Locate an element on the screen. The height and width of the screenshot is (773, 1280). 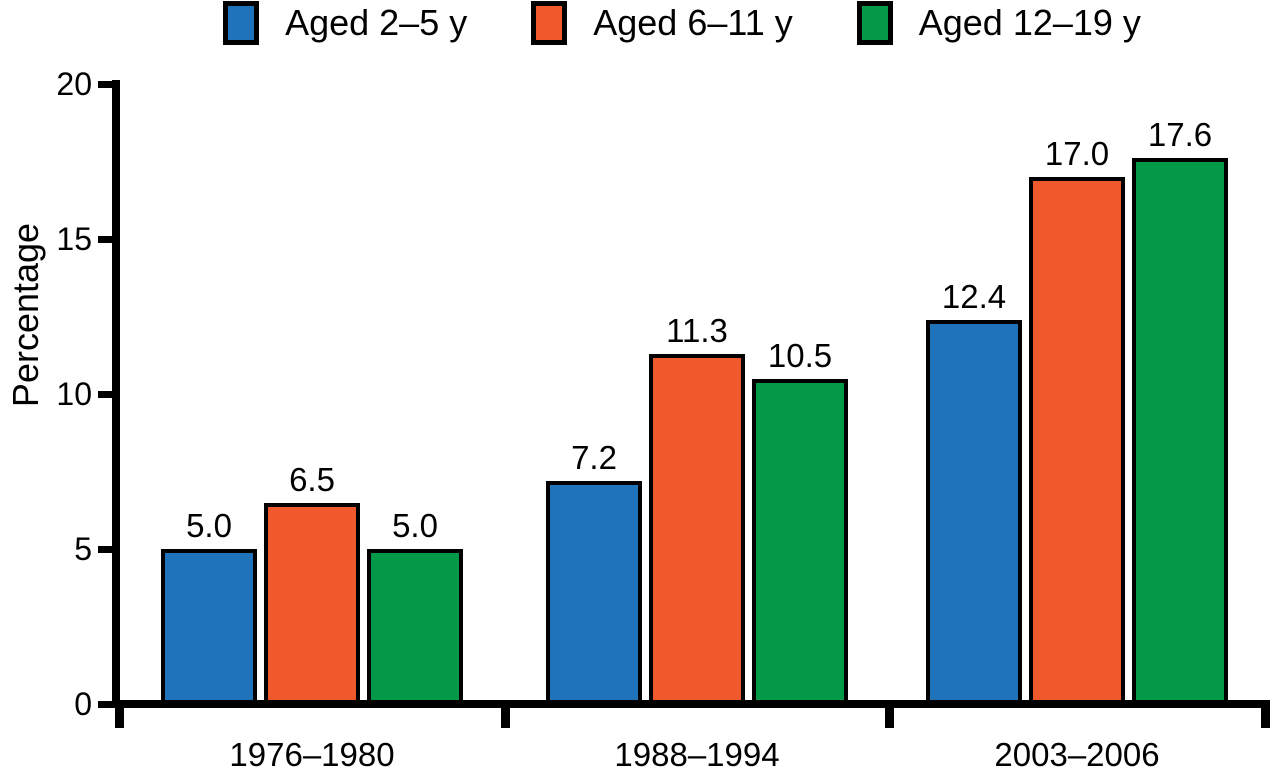
bar-value-label: 17.6 is located at coordinates (1180, 135).